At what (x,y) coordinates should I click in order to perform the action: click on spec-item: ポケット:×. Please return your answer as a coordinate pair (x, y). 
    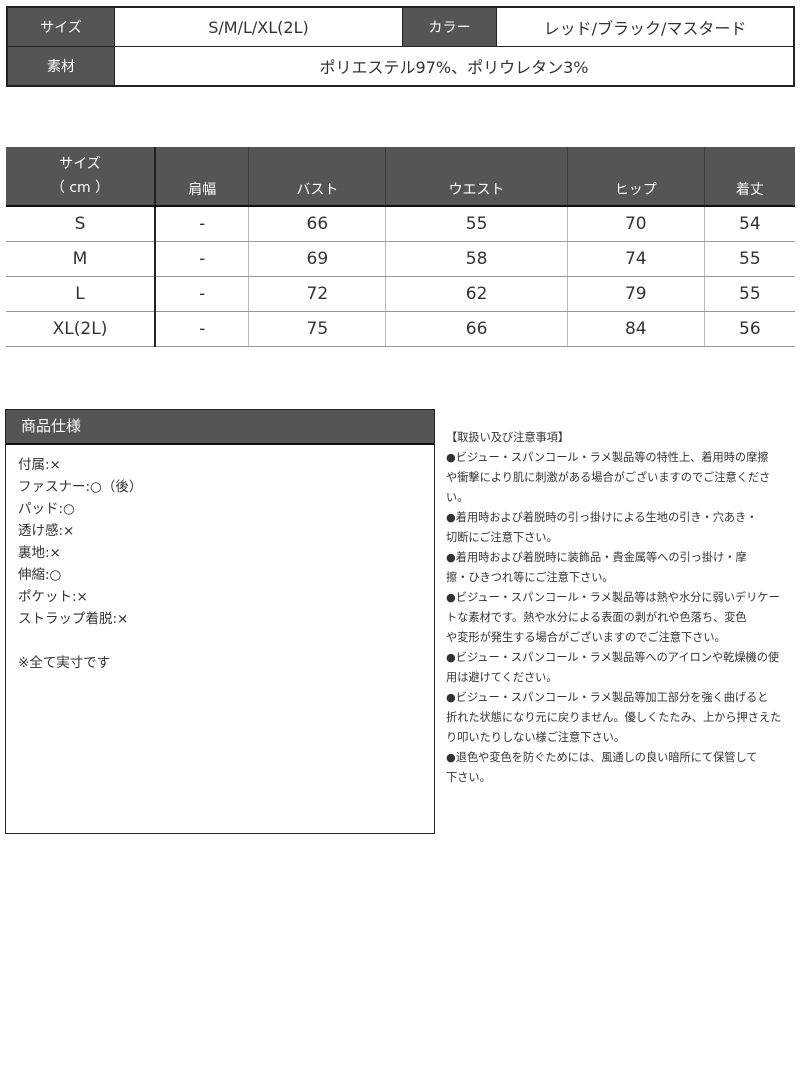
    Looking at the image, I should click on (53, 597).